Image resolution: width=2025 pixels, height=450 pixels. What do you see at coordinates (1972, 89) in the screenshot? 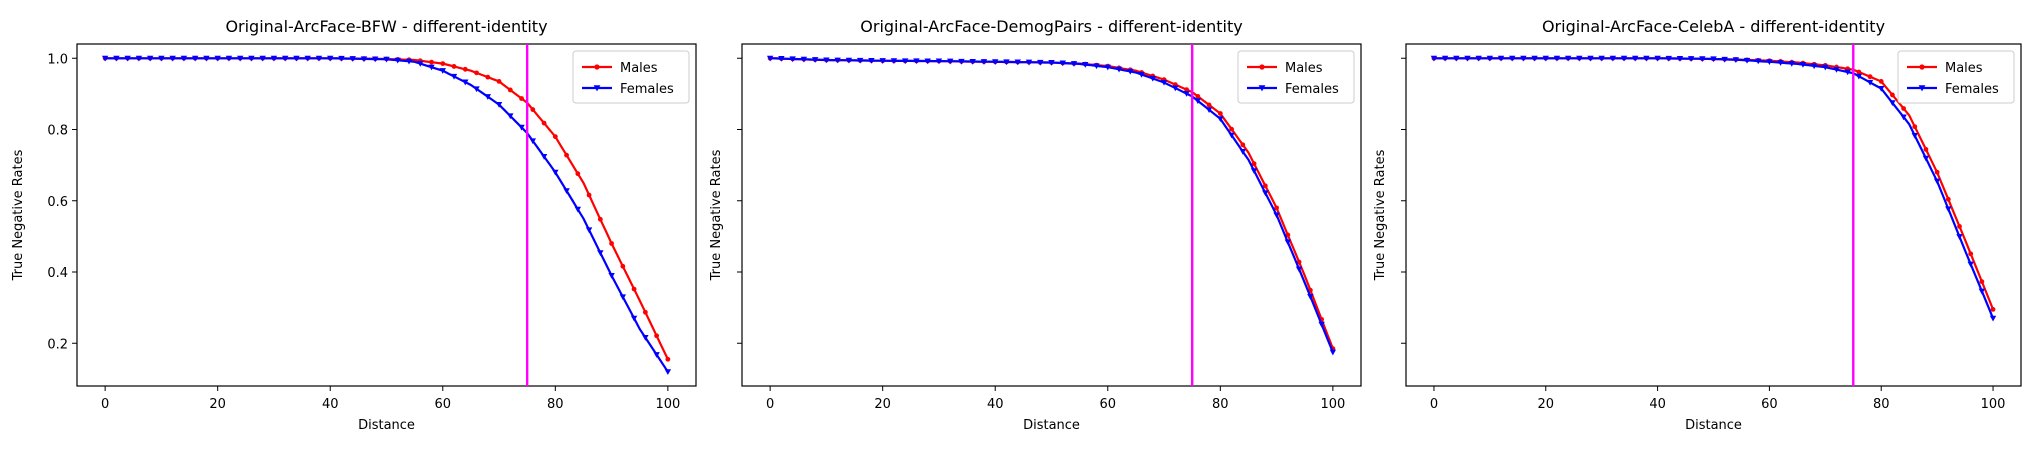
I see `legend-label: Females` at bounding box center [1972, 89].